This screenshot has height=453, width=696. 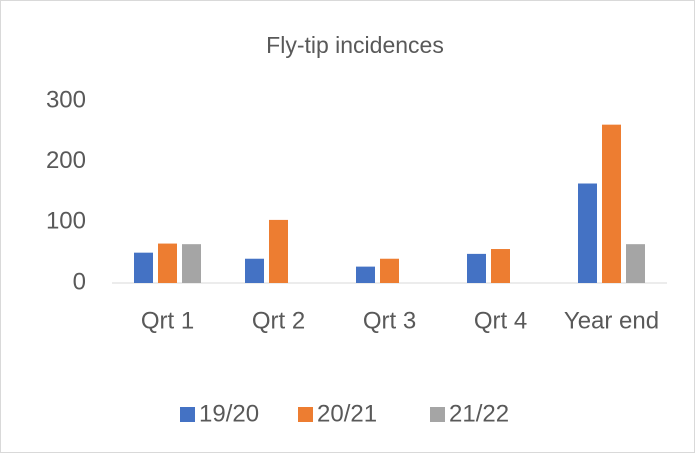 I want to click on legend-label: 20/21, so click(x=347, y=413).